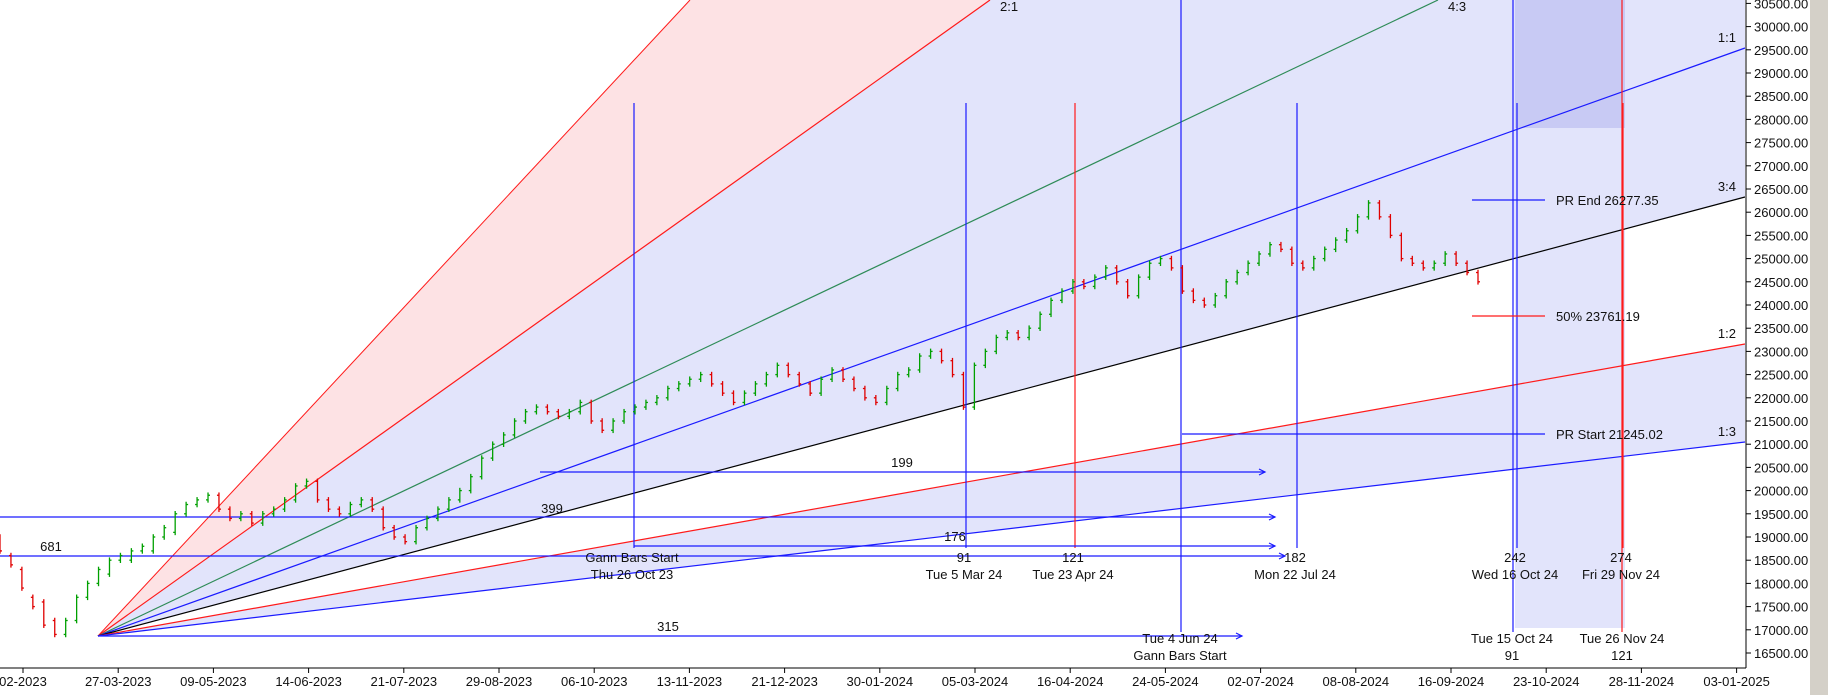  I want to click on y-tick-label: 23000.00, so click(1781, 351).